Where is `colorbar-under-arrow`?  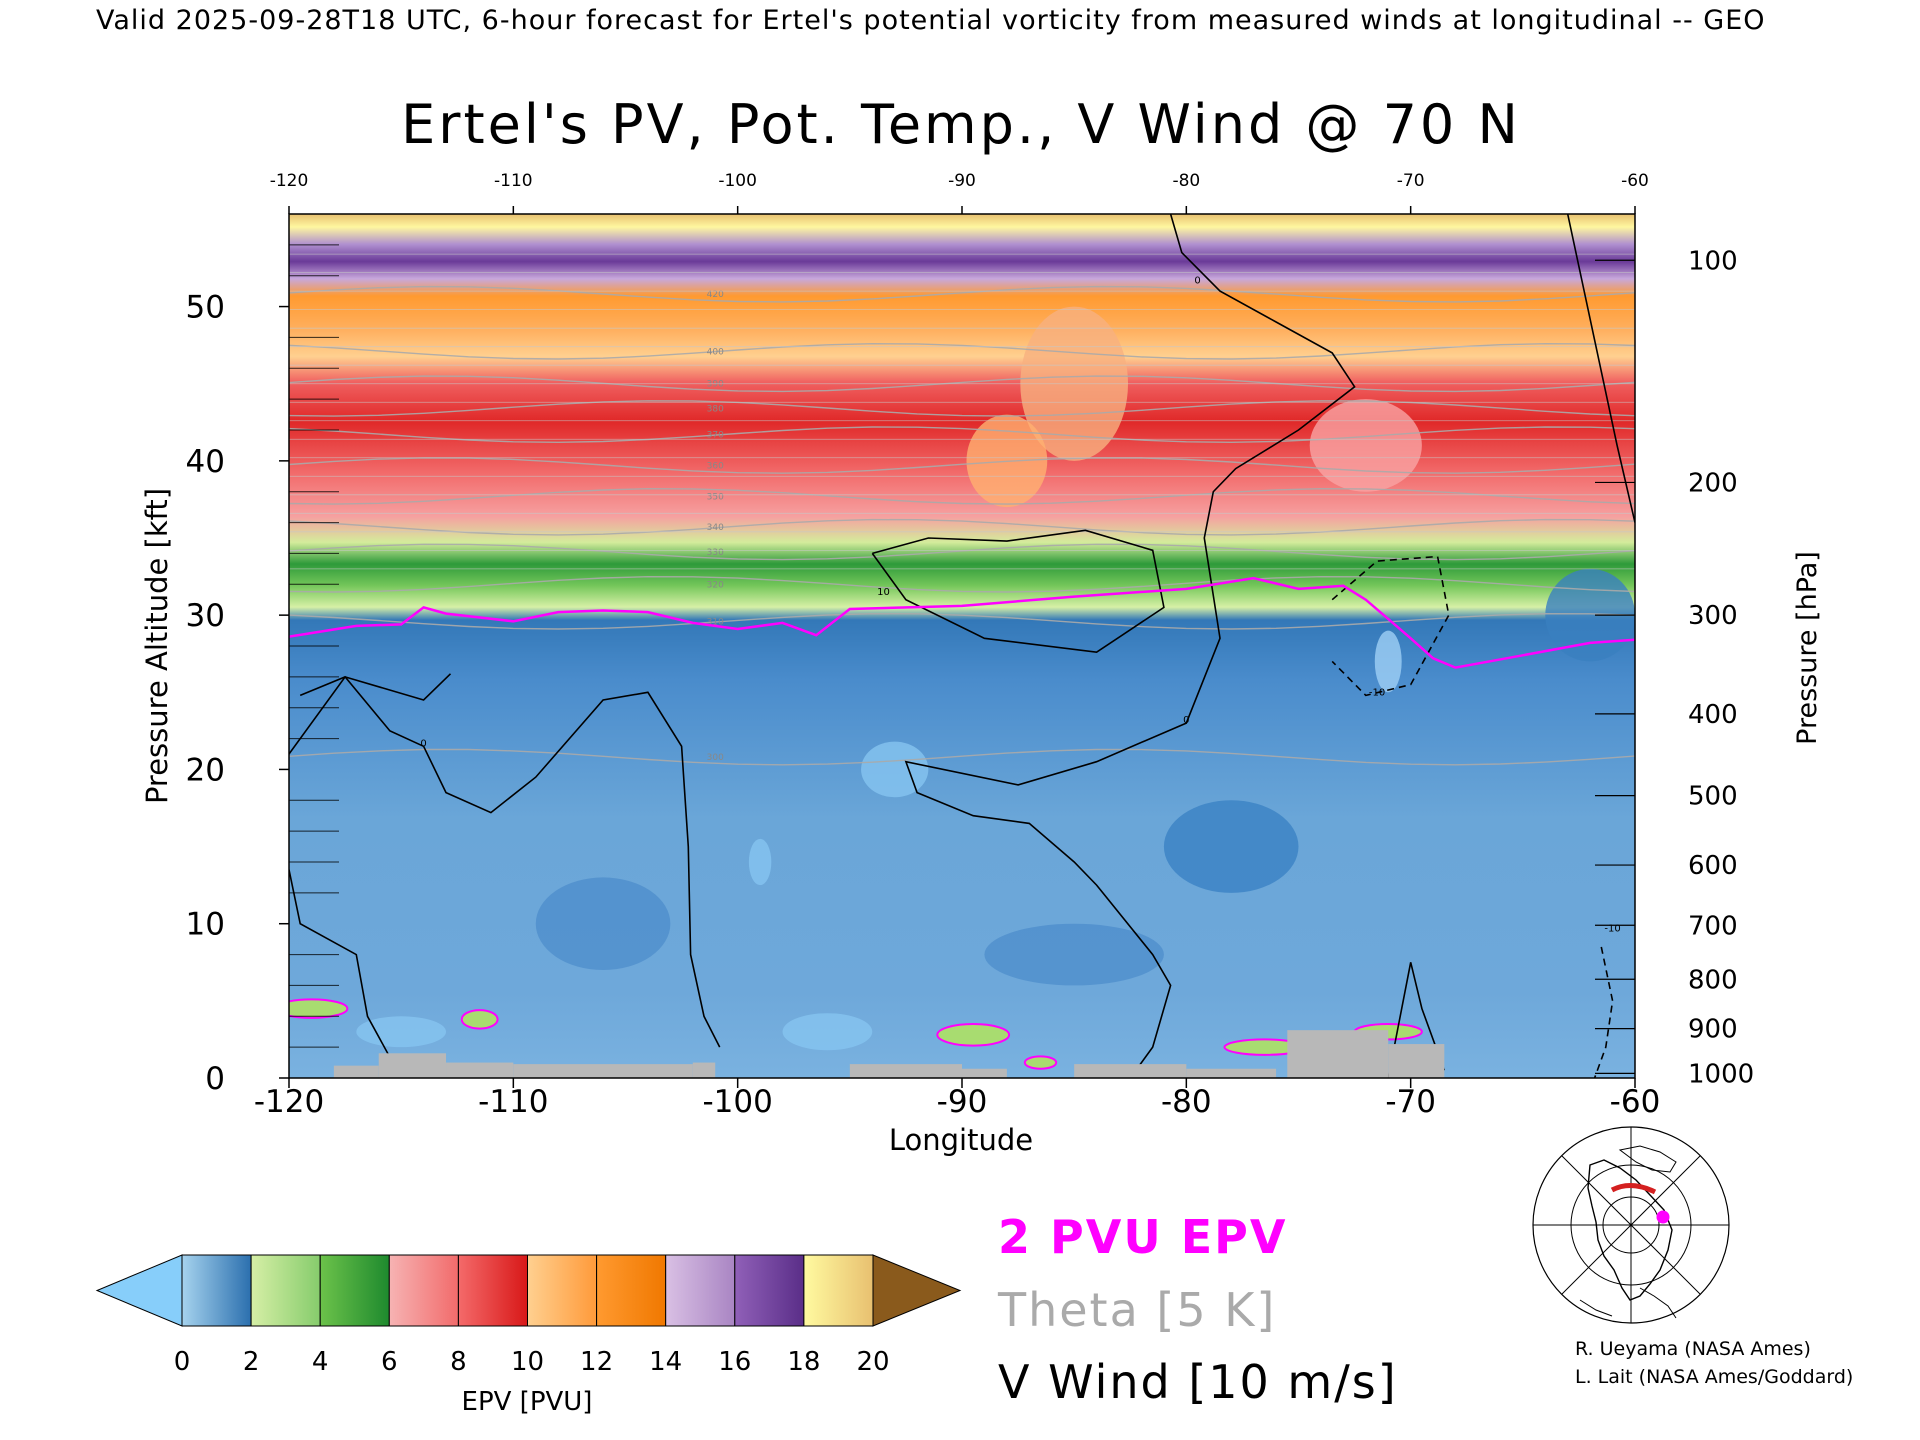 colorbar-under-arrow is located at coordinates (139, 1290).